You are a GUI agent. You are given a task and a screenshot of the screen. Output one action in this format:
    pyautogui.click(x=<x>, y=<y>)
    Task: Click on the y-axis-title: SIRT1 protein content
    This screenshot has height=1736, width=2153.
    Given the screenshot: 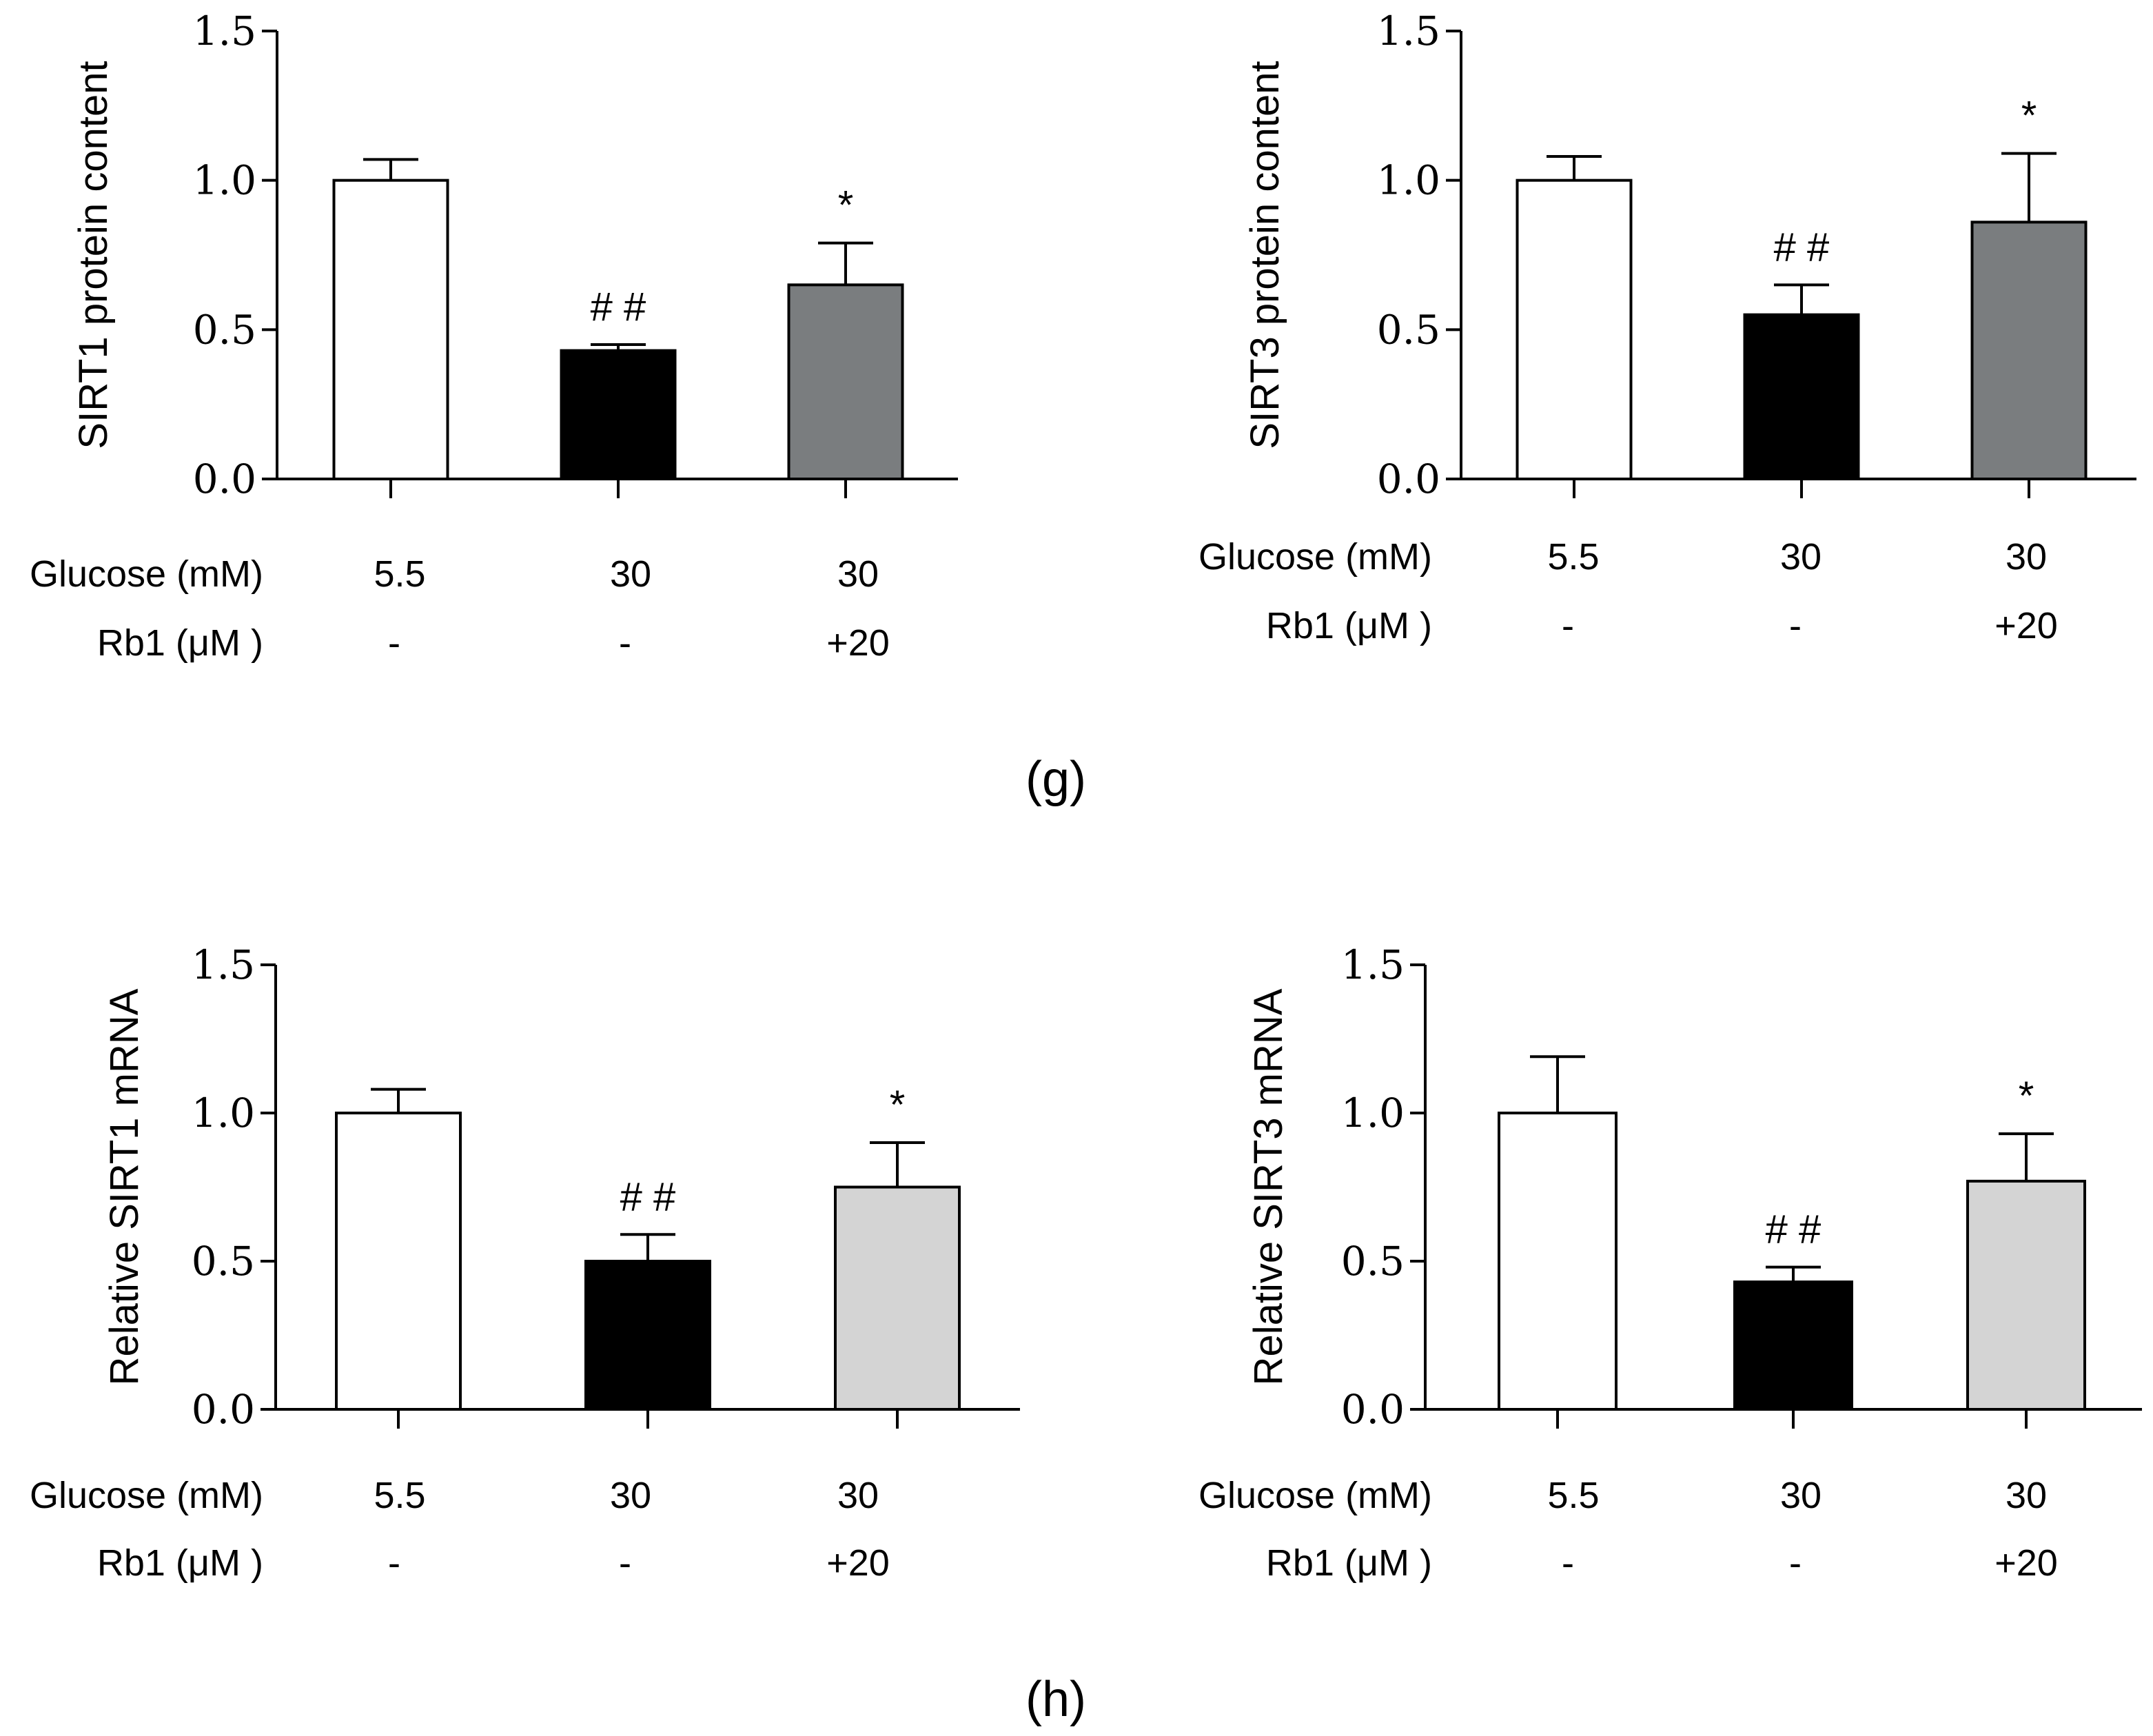 What is the action you would take?
    pyautogui.click(x=93, y=255)
    